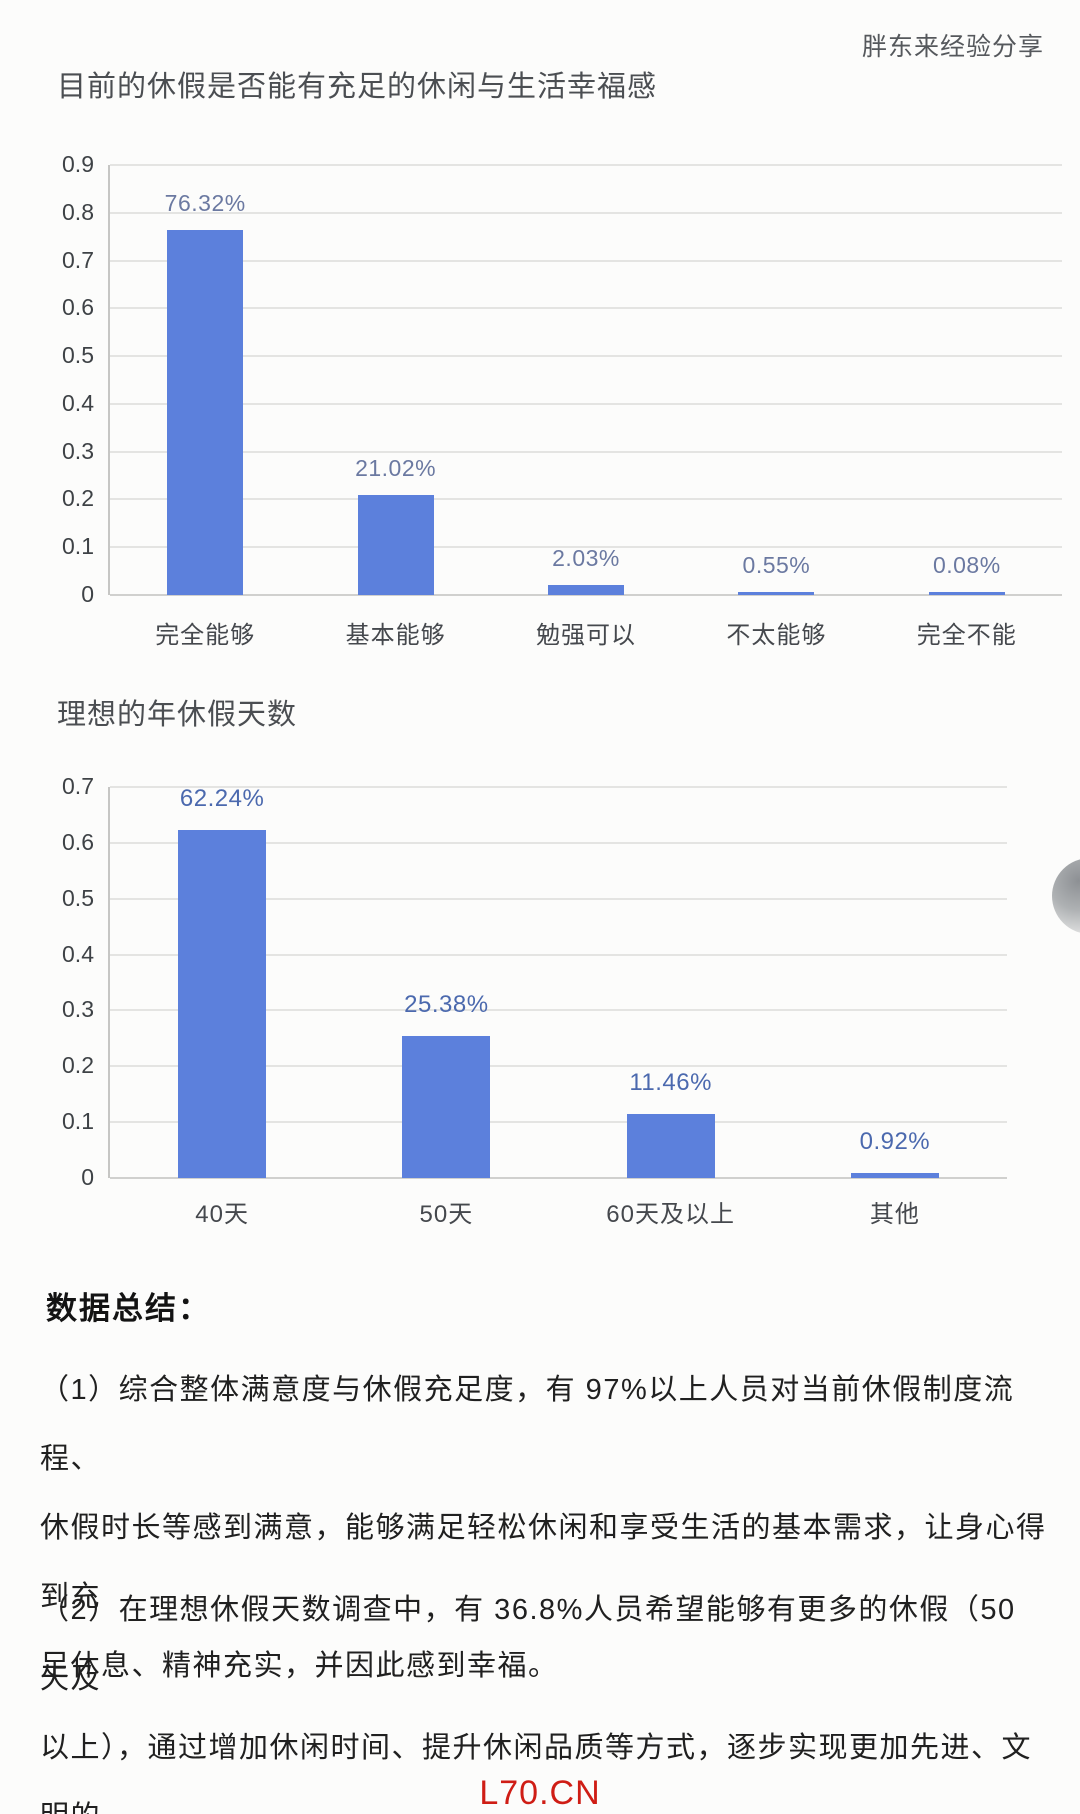  What do you see at coordinates (776, 635) in the screenshot?
I see `x-tick-label: 不太能够` at bounding box center [776, 635].